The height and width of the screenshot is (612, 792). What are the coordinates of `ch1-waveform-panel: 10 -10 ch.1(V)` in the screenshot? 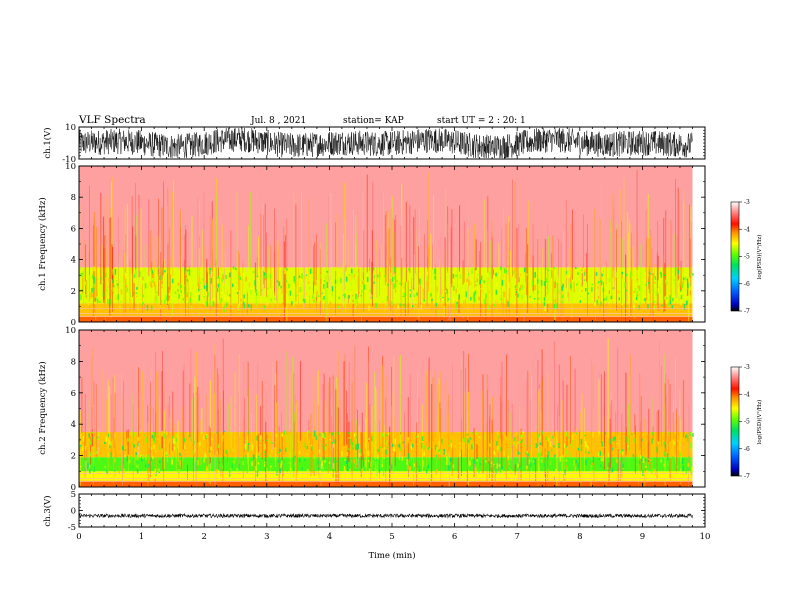 It's located at (374, 144).